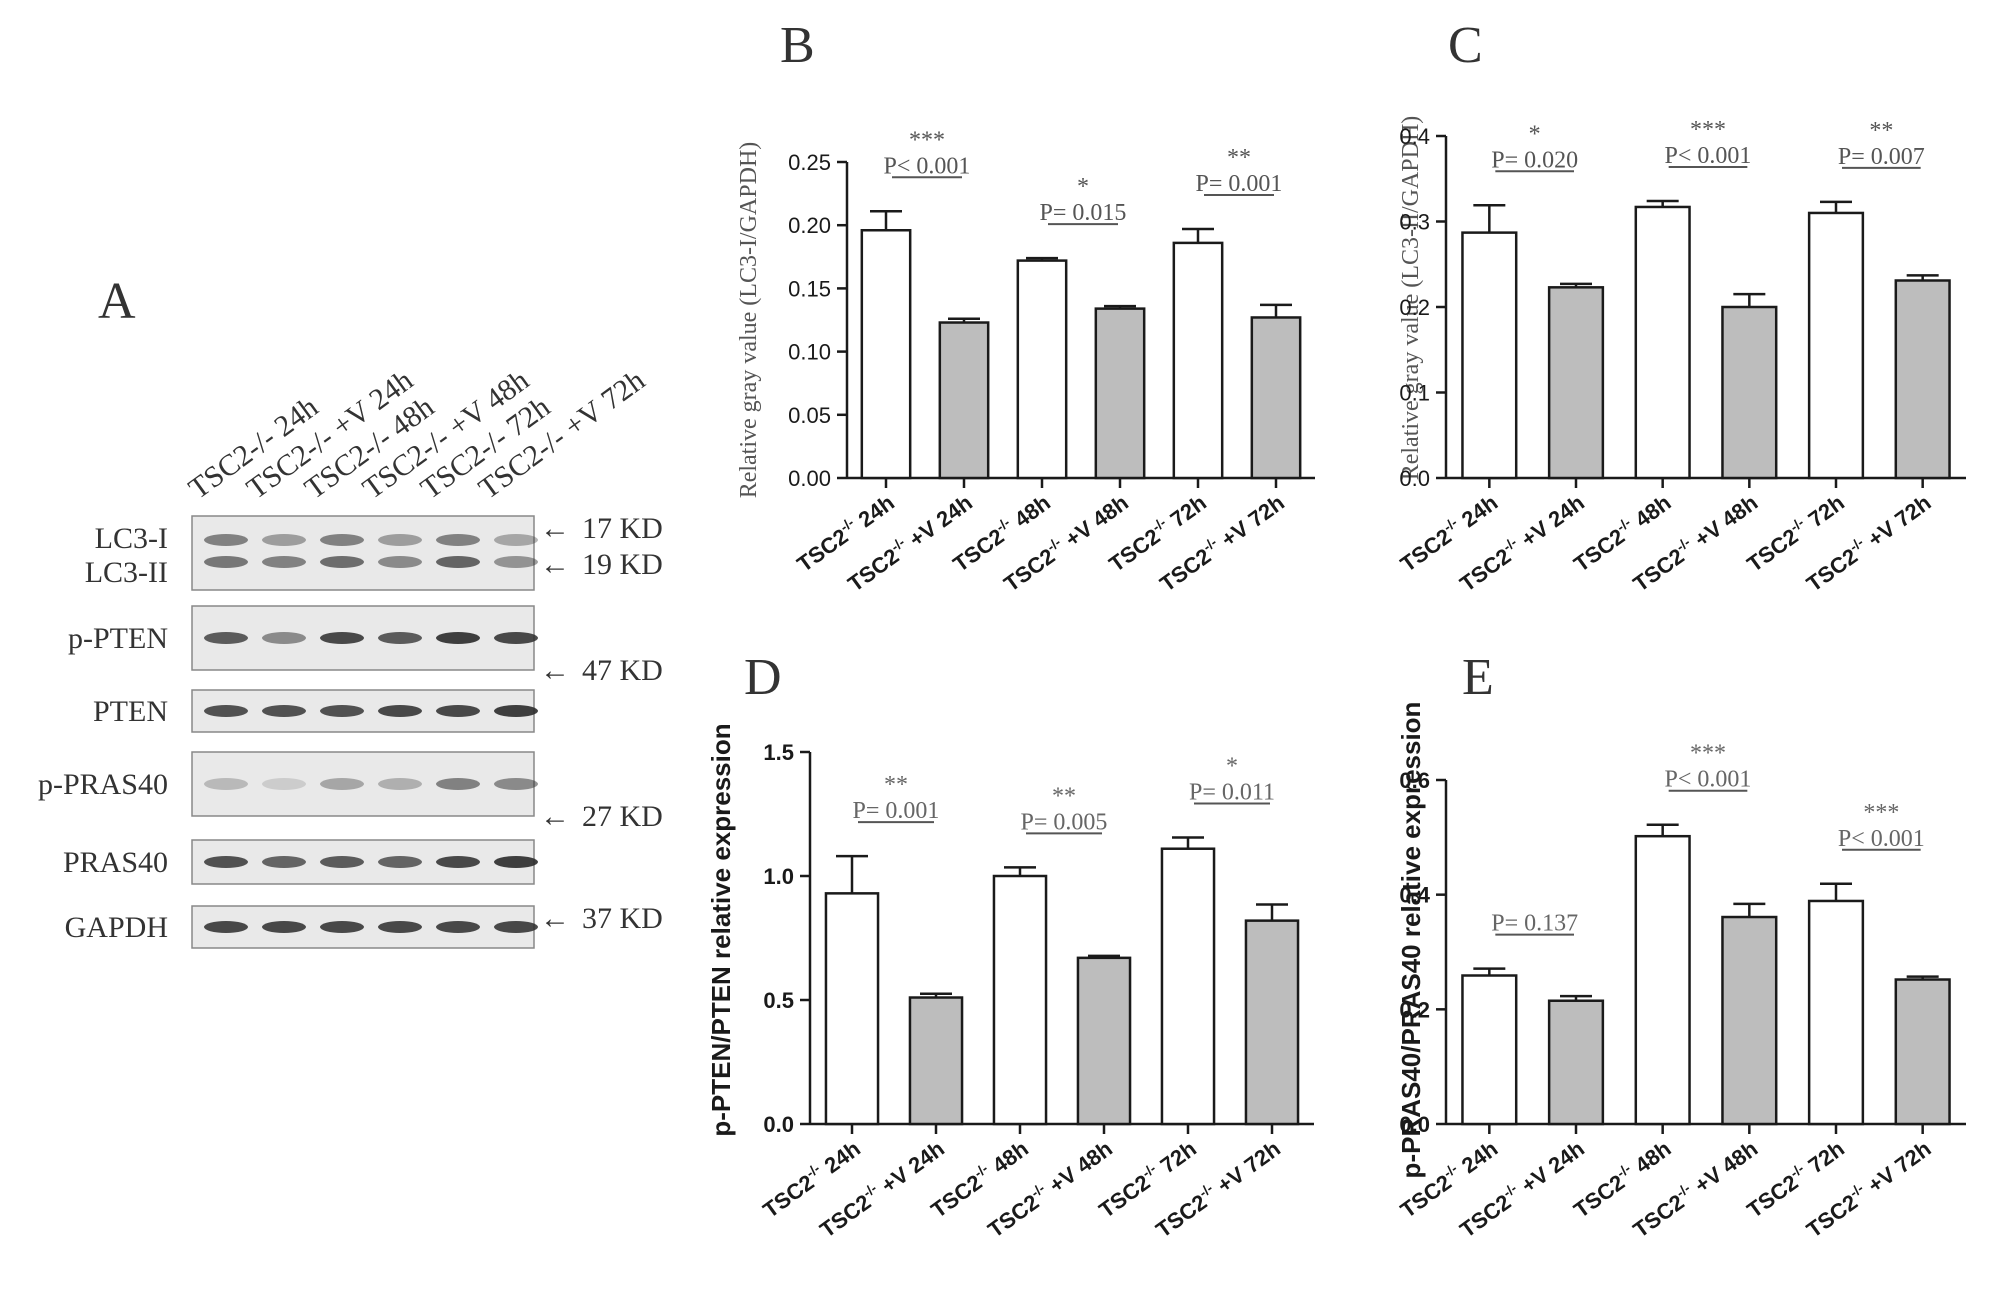  Describe the element at coordinates (1414, 1009) in the screenshot. I see `y-tick-label: 0.2` at that location.